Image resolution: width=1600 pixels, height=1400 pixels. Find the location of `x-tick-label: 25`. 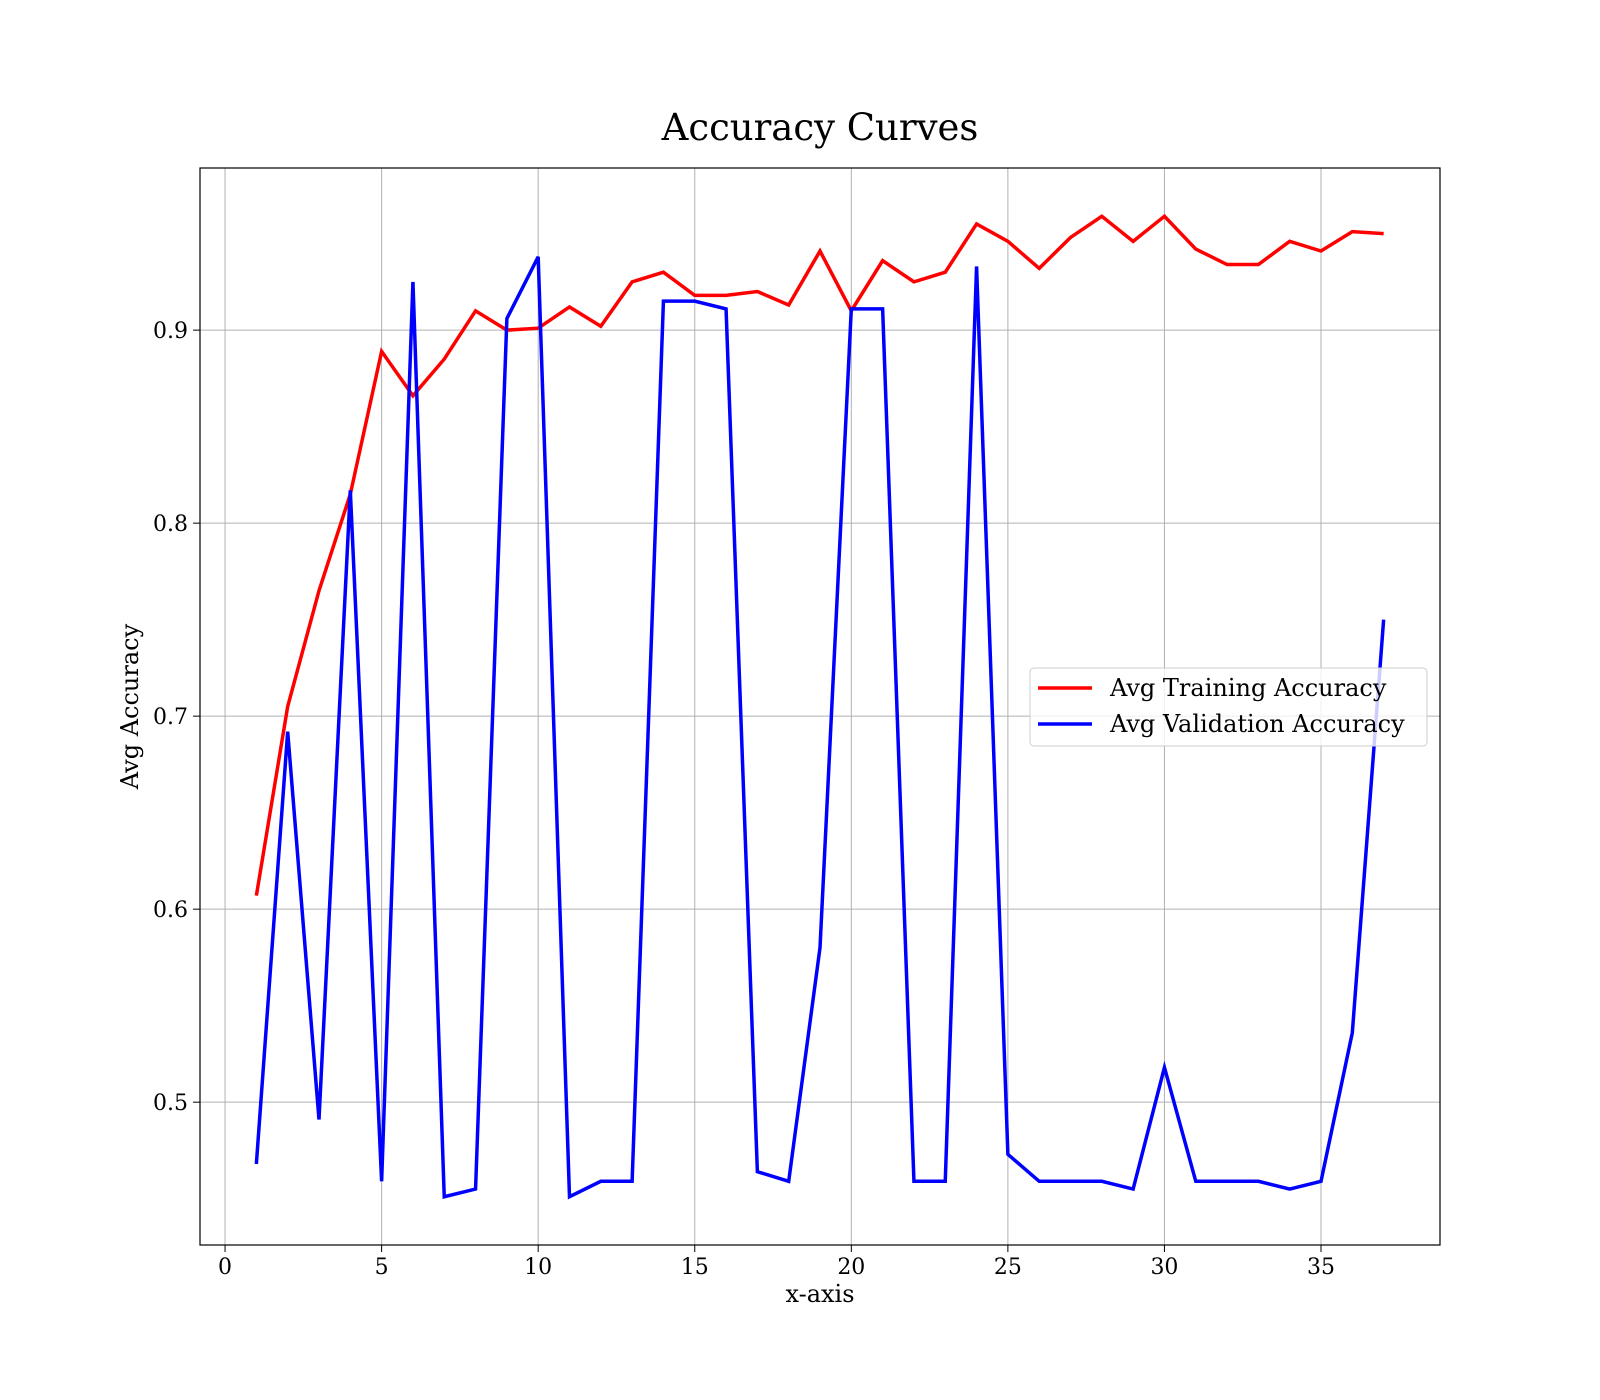

x-tick-label: 25 is located at coordinates (1008, 1267).